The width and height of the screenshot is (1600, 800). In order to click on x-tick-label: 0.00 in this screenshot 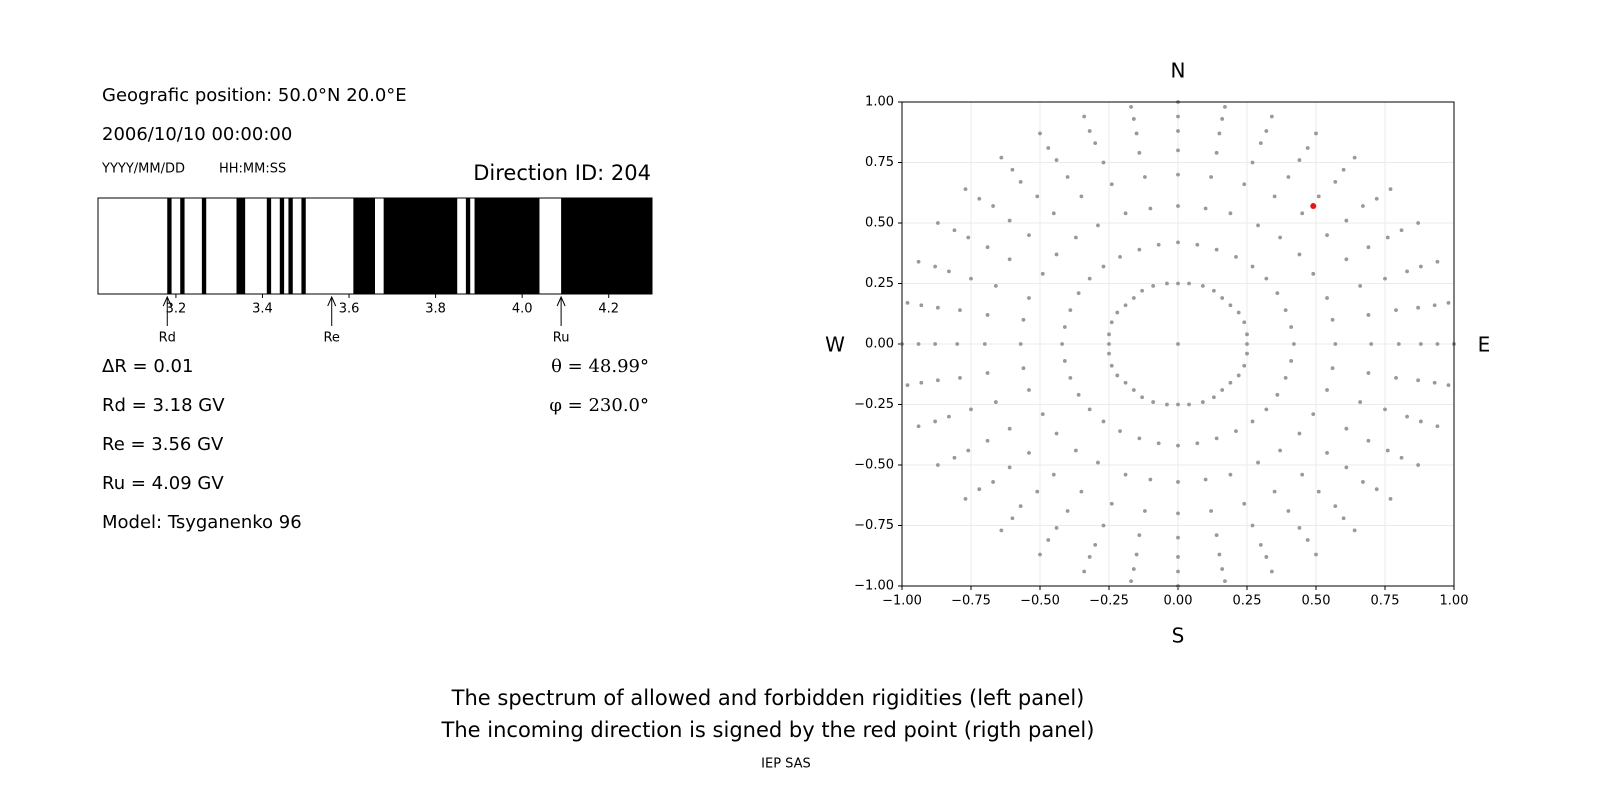, I will do `click(1178, 601)`.